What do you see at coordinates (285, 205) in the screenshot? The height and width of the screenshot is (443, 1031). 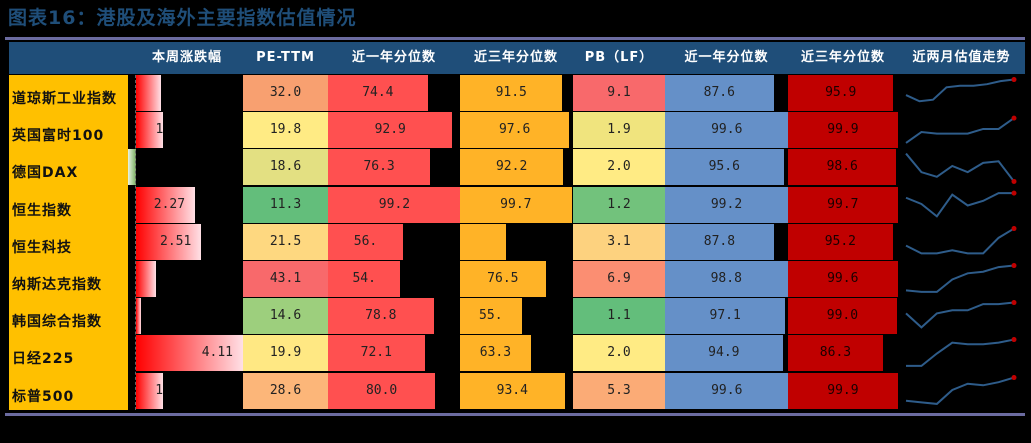 I see `pe-ttm-cell: 11.3` at bounding box center [285, 205].